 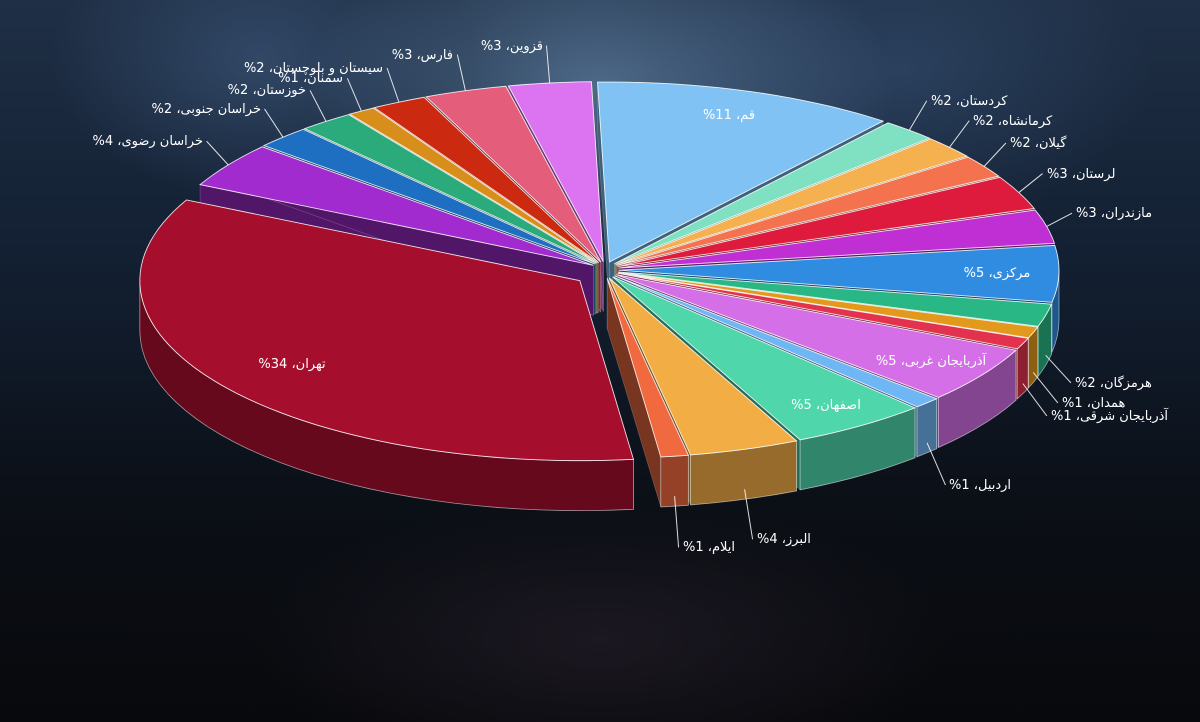 I want to click on slice-label: گیلان، 2%, so click(x=1038, y=143).